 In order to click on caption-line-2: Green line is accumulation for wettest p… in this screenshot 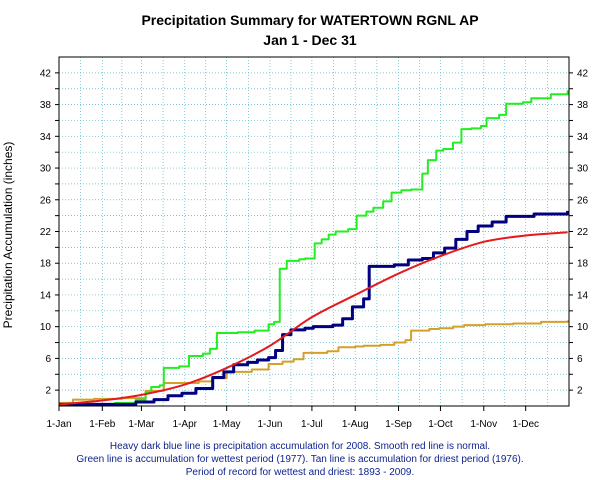, I will do `click(300, 459)`.